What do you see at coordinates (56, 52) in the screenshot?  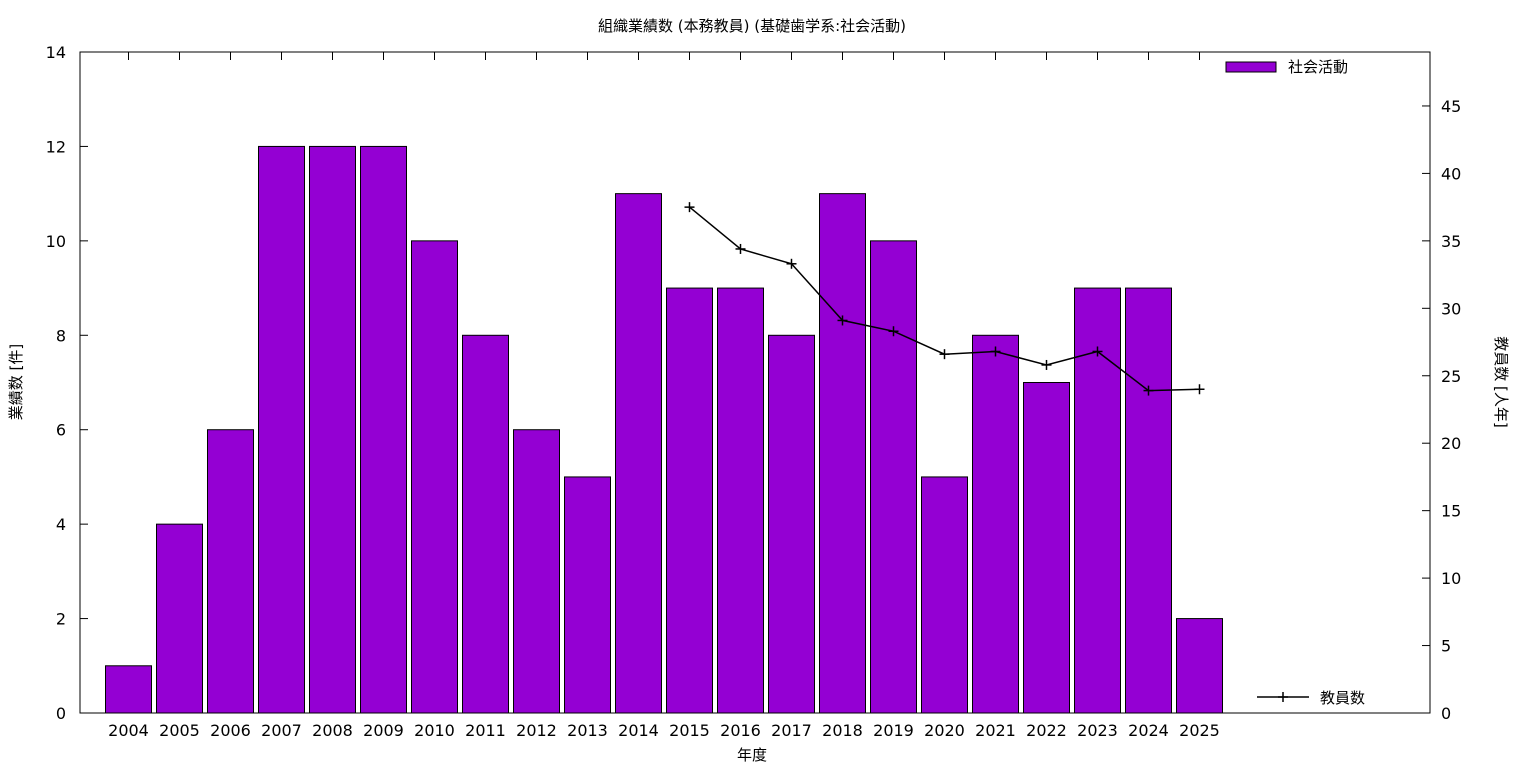 I see `y-tick-label: 14` at bounding box center [56, 52].